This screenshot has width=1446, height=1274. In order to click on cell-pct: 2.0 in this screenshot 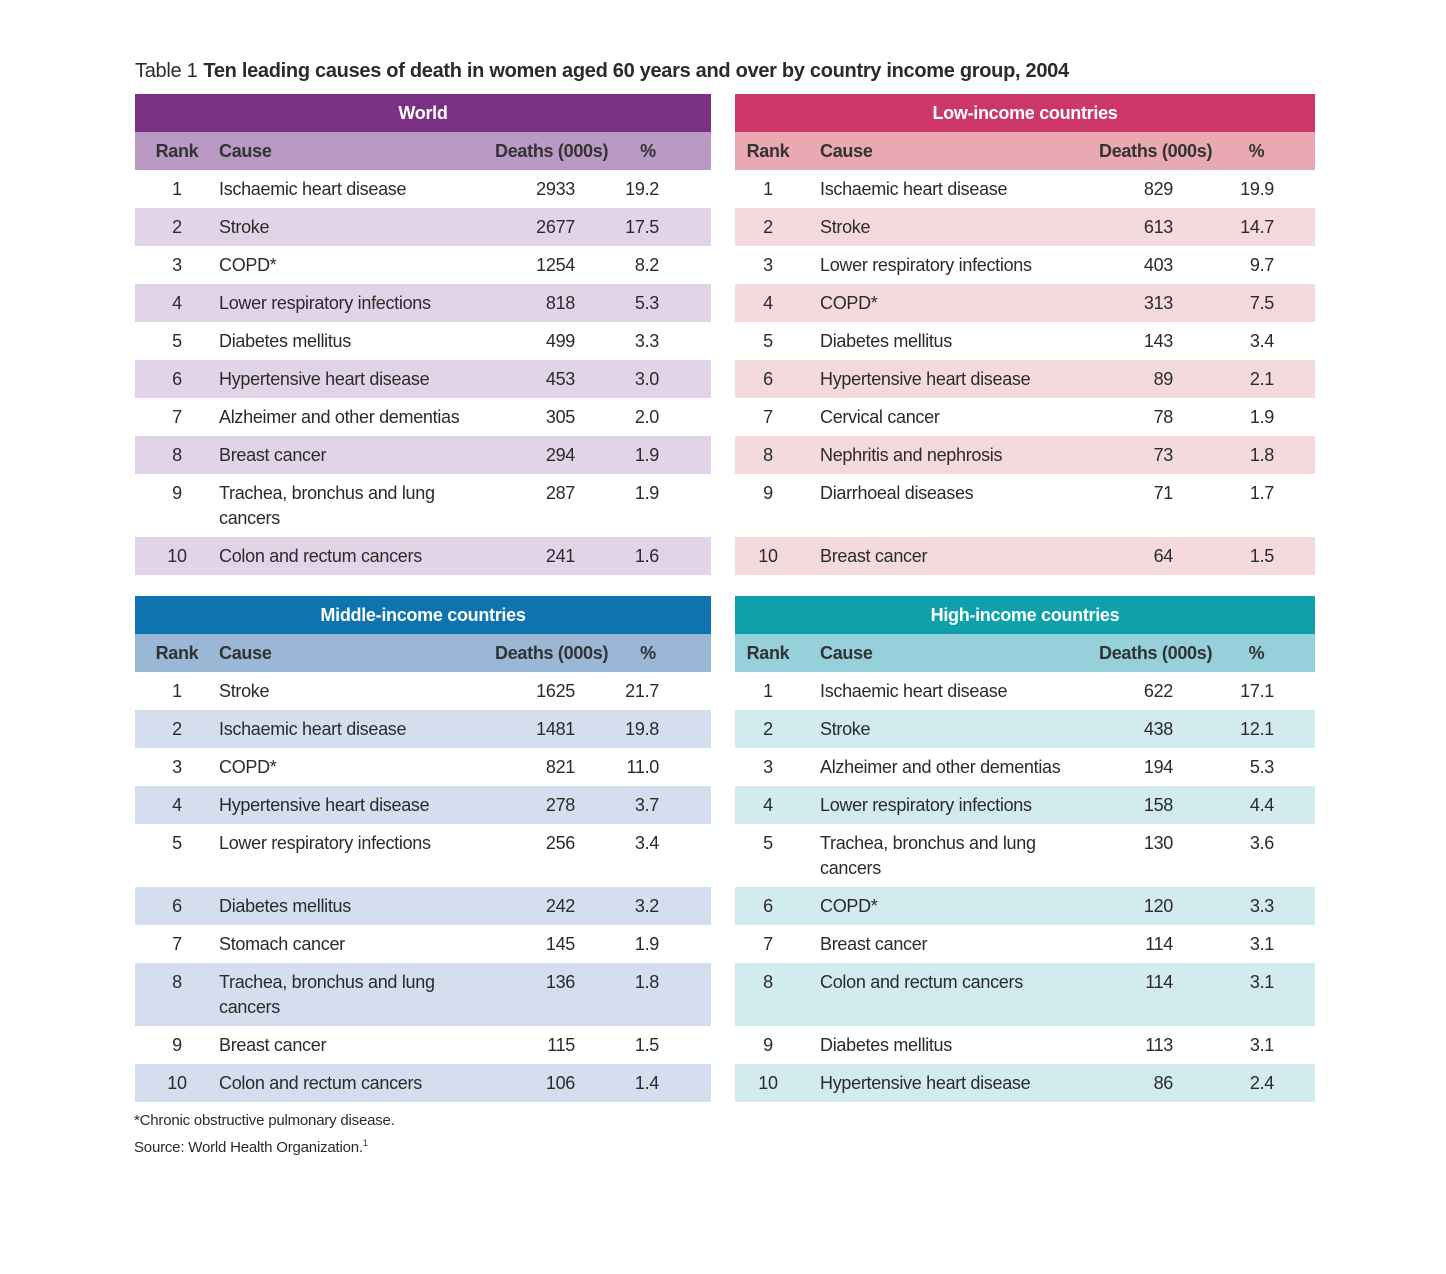, I will do `click(646, 417)`.